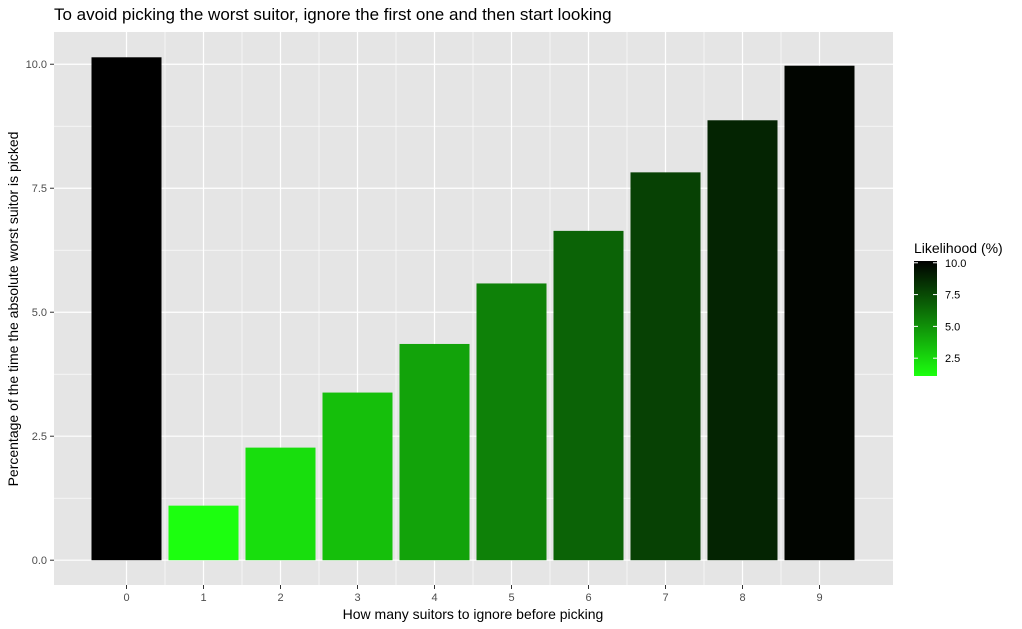 The height and width of the screenshot is (629, 1022). I want to click on x-tick-label: 6, so click(588, 598).